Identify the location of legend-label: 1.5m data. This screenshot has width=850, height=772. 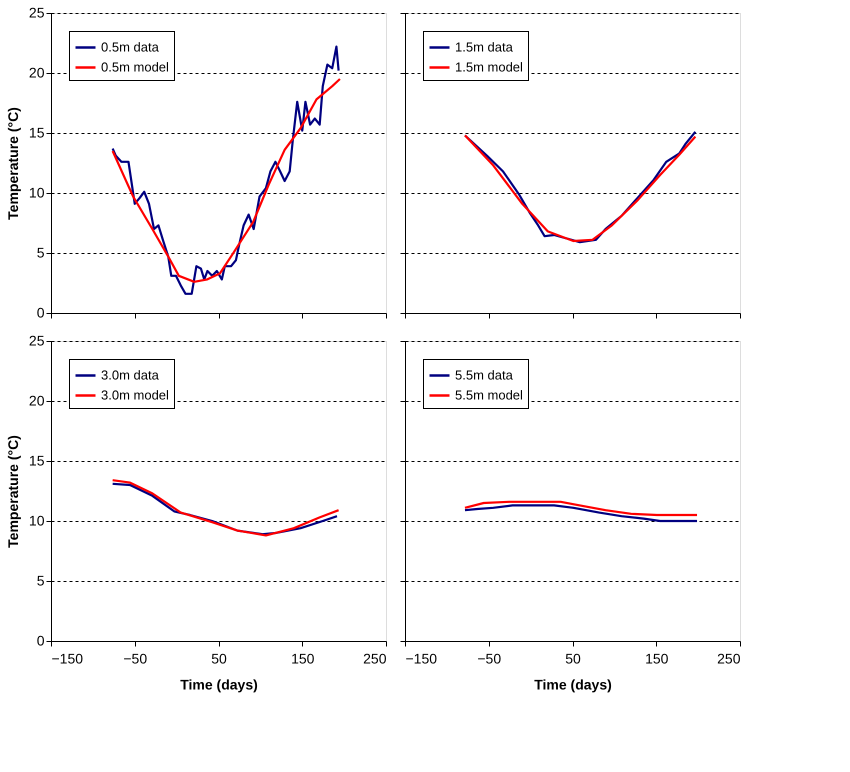
(484, 47).